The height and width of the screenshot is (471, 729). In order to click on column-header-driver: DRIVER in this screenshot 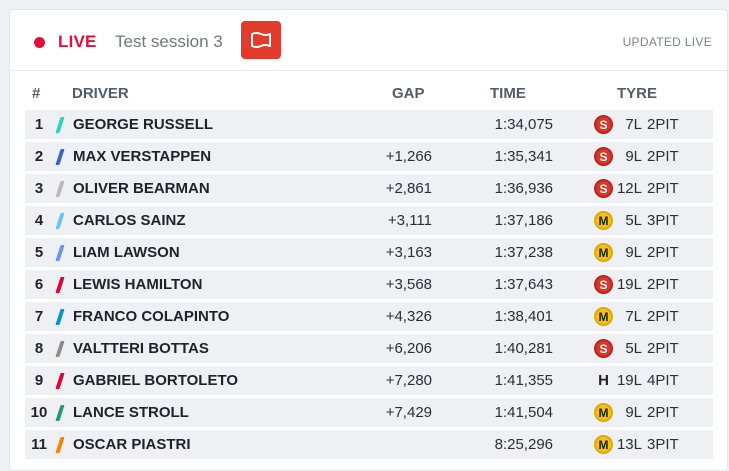, I will do `click(100, 93)`.